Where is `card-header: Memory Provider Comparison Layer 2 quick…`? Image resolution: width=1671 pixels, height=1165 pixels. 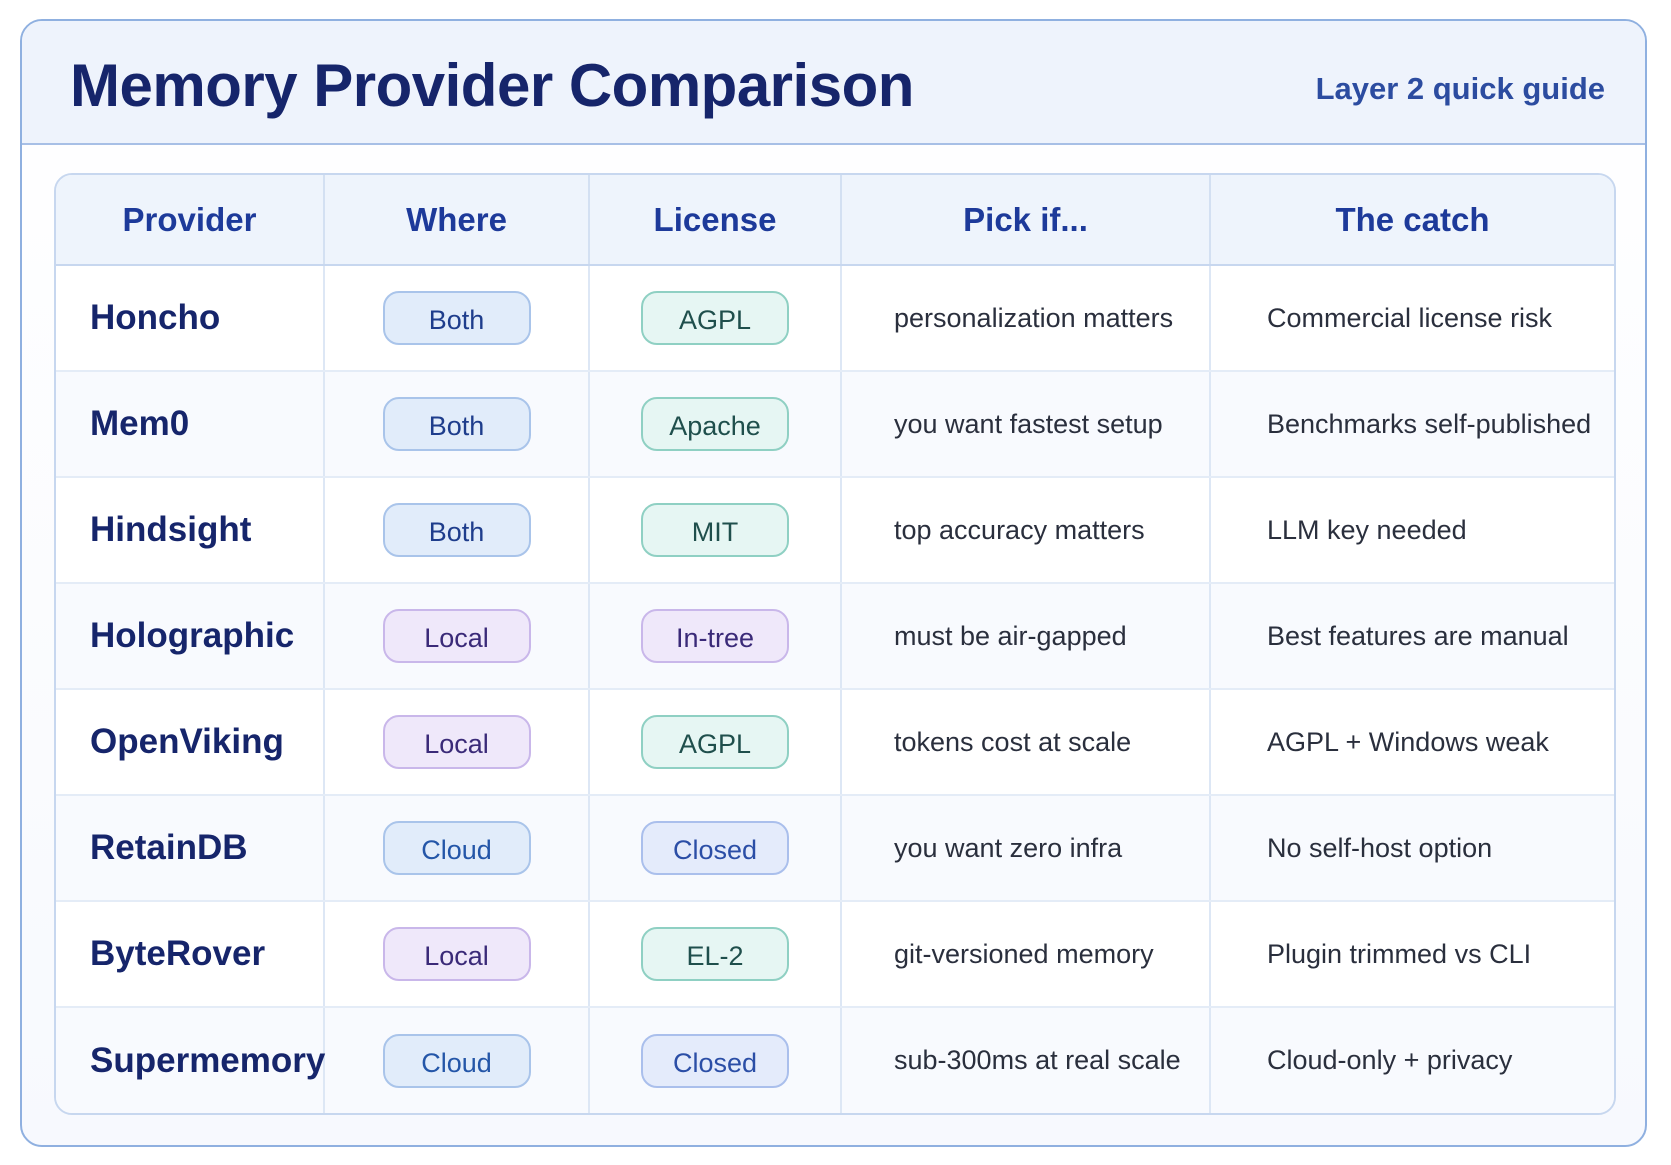 card-header: Memory Provider Comparison Layer 2 quick… is located at coordinates (833, 83).